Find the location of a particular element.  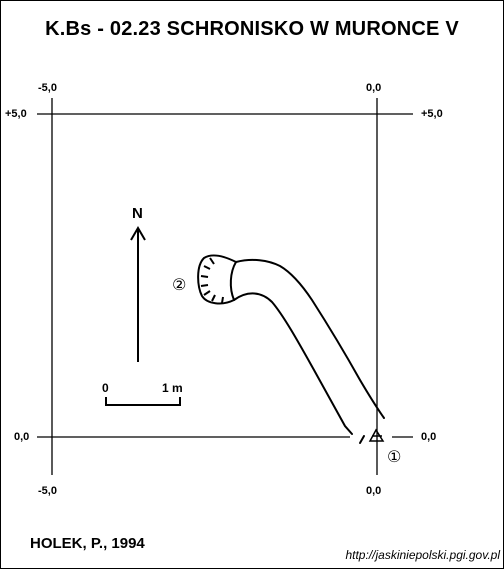

chamber-hatching is located at coordinates (212, 280).